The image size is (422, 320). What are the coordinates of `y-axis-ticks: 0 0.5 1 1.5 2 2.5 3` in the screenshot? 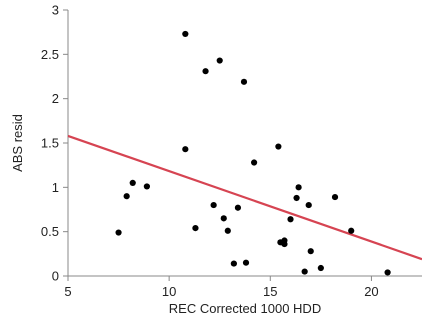 It's located at (54, 143).